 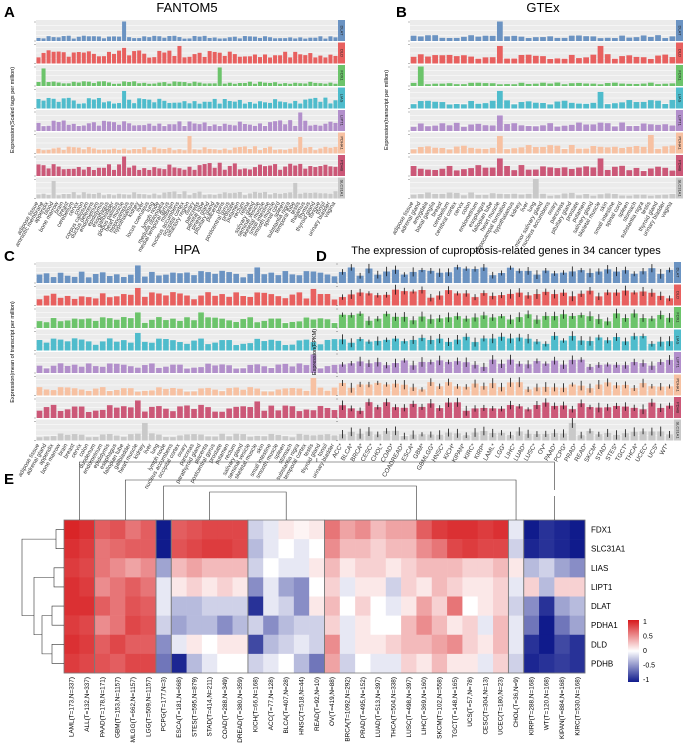 I want to click on column-label: PAAD(T=178,N=171), so click(x=102, y=707).